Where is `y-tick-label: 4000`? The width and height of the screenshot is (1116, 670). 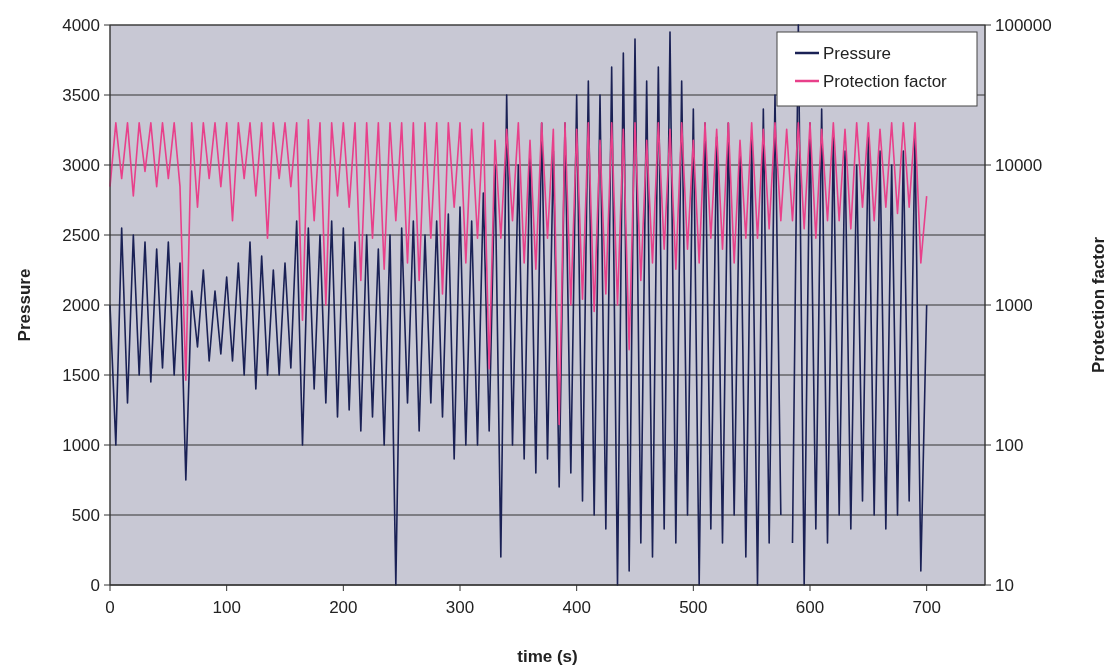 y-tick-label: 4000 is located at coordinates (81, 25).